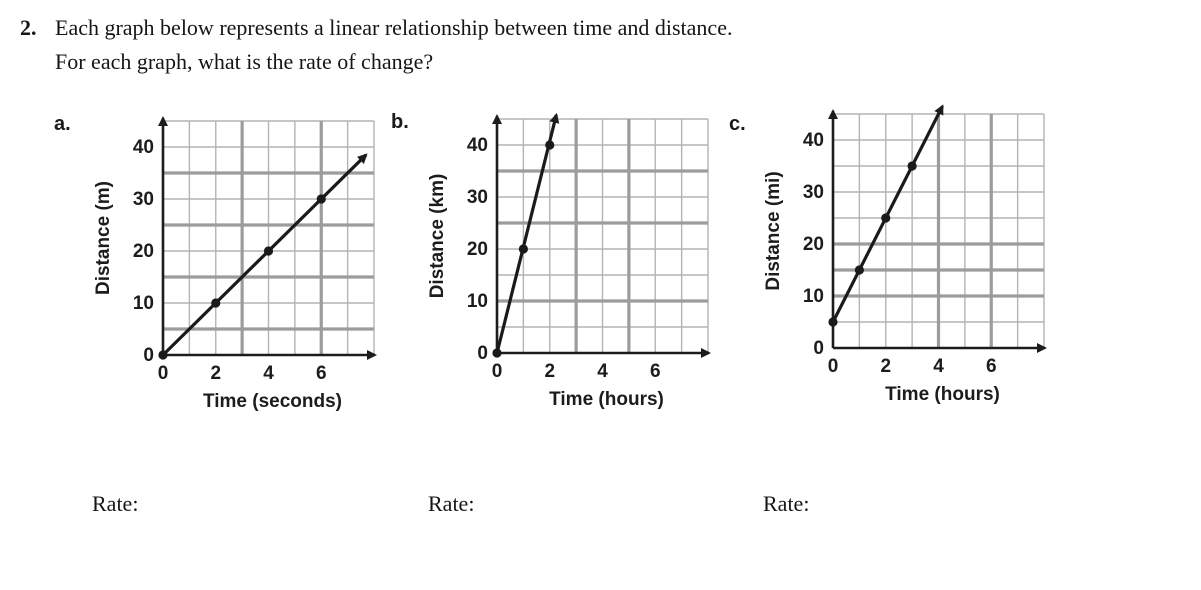 The width and height of the screenshot is (1201, 590). I want to click on chart-a-plot: 0 2 4 6 0 10 20 30 40 Time (seconds) Distance (m), so click(235, 264).